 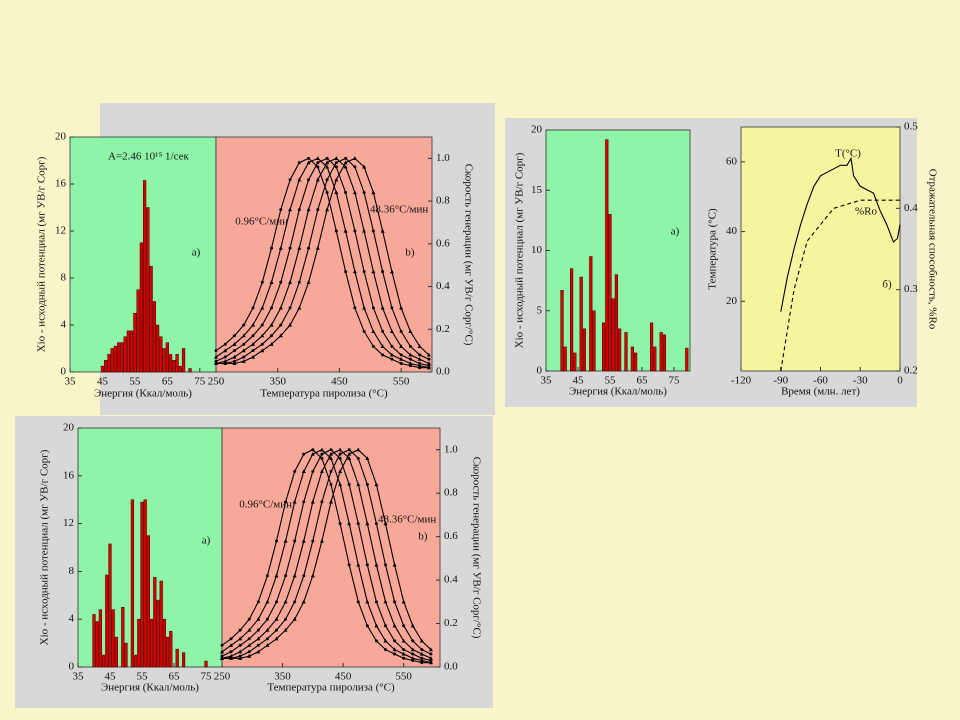 What do you see at coordinates (911, 208) in the screenshot?
I see `y2-tick-label: 0.4` at bounding box center [911, 208].